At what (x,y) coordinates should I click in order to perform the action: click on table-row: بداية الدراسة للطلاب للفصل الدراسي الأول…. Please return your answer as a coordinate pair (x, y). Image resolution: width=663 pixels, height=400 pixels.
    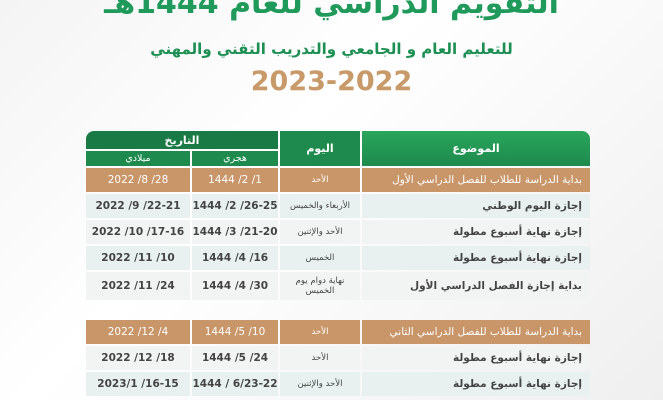
    Looking at the image, I should click on (338, 180).